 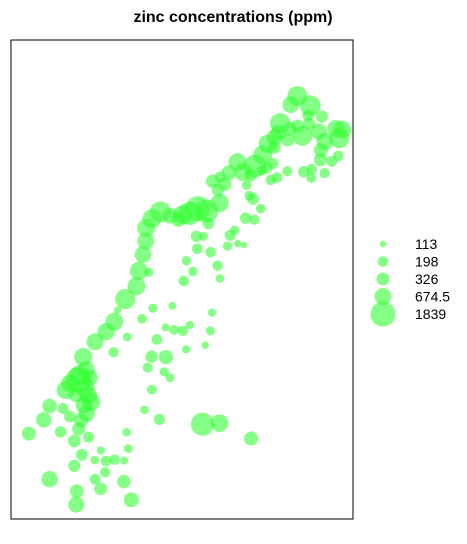 I want to click on legend-label: 113, so click(x=426, y=244).